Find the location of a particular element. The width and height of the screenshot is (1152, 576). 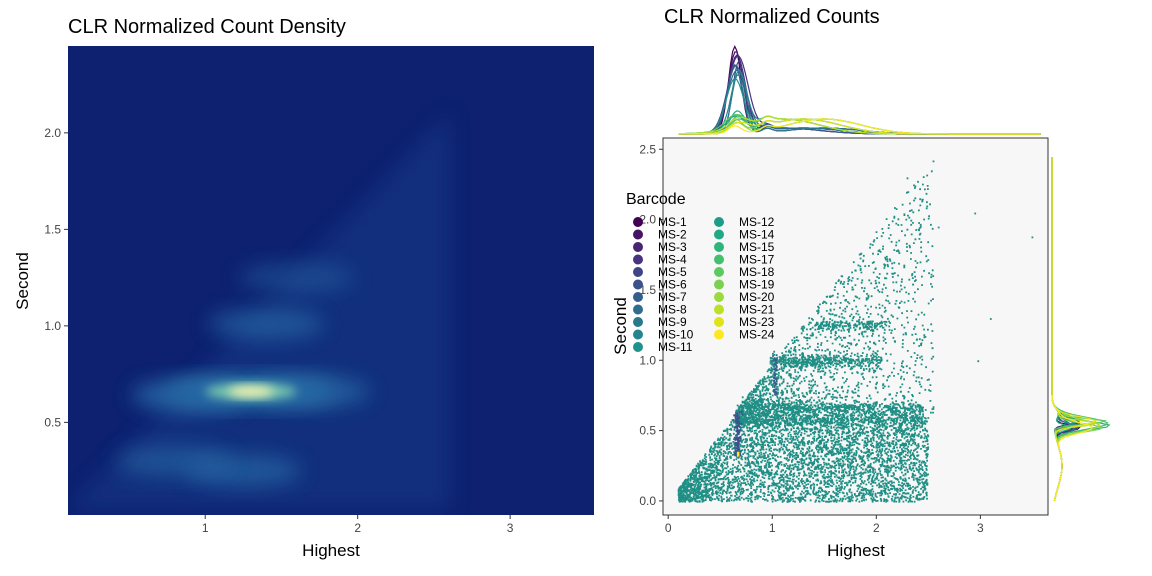

y-tick-label: 0.0 is located at coordinates (647, 501).